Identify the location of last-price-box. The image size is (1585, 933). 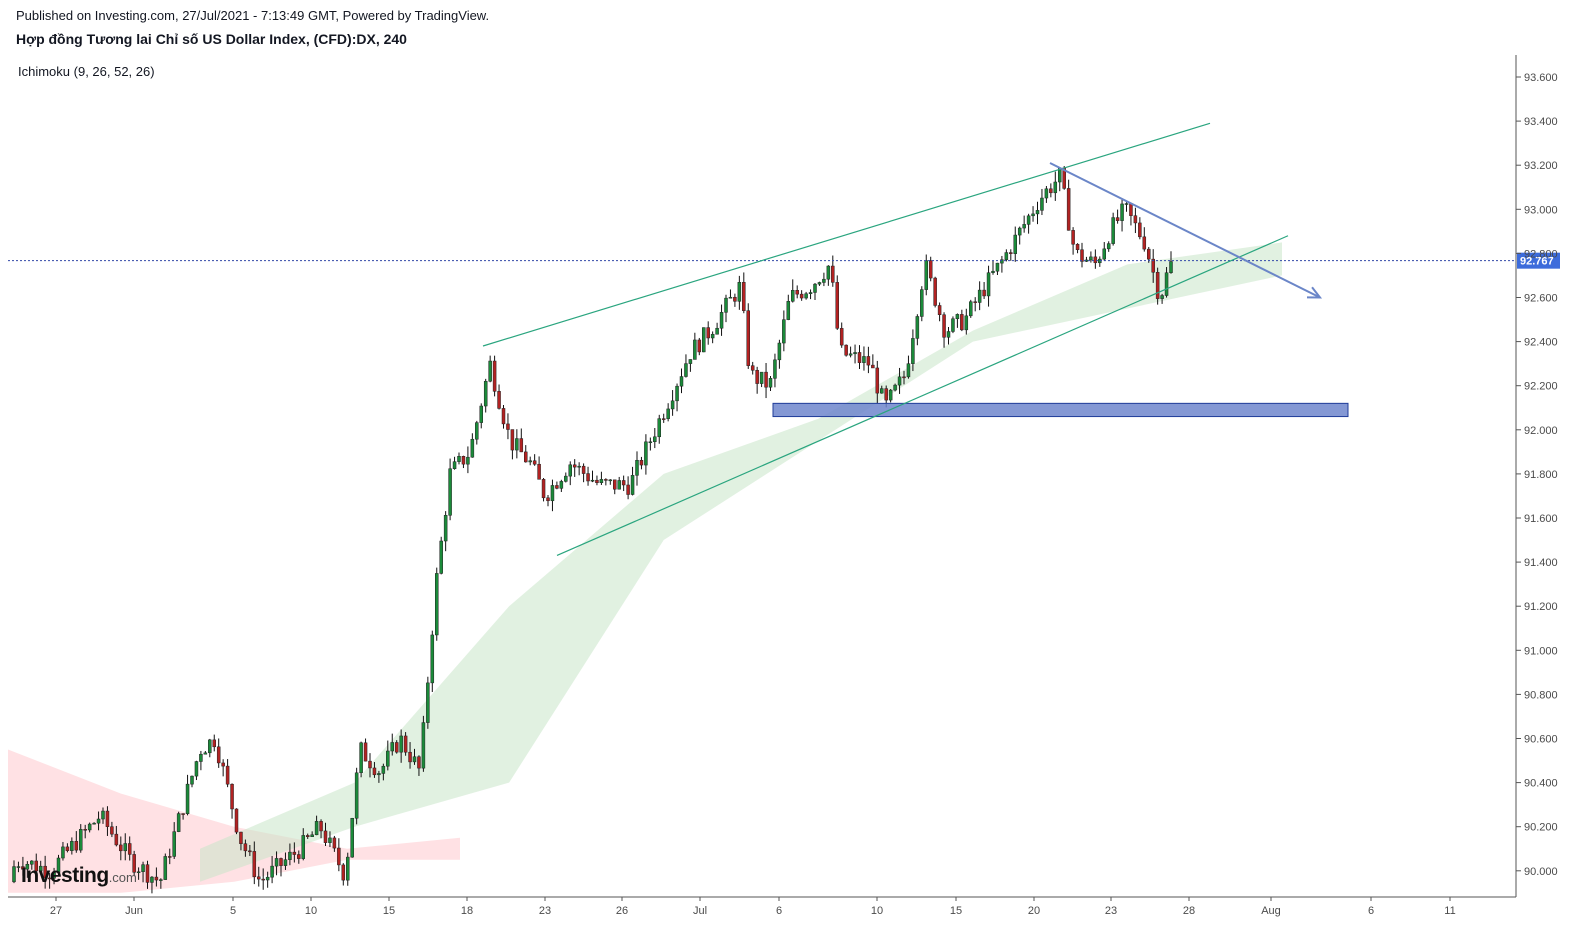
(1538, 260).